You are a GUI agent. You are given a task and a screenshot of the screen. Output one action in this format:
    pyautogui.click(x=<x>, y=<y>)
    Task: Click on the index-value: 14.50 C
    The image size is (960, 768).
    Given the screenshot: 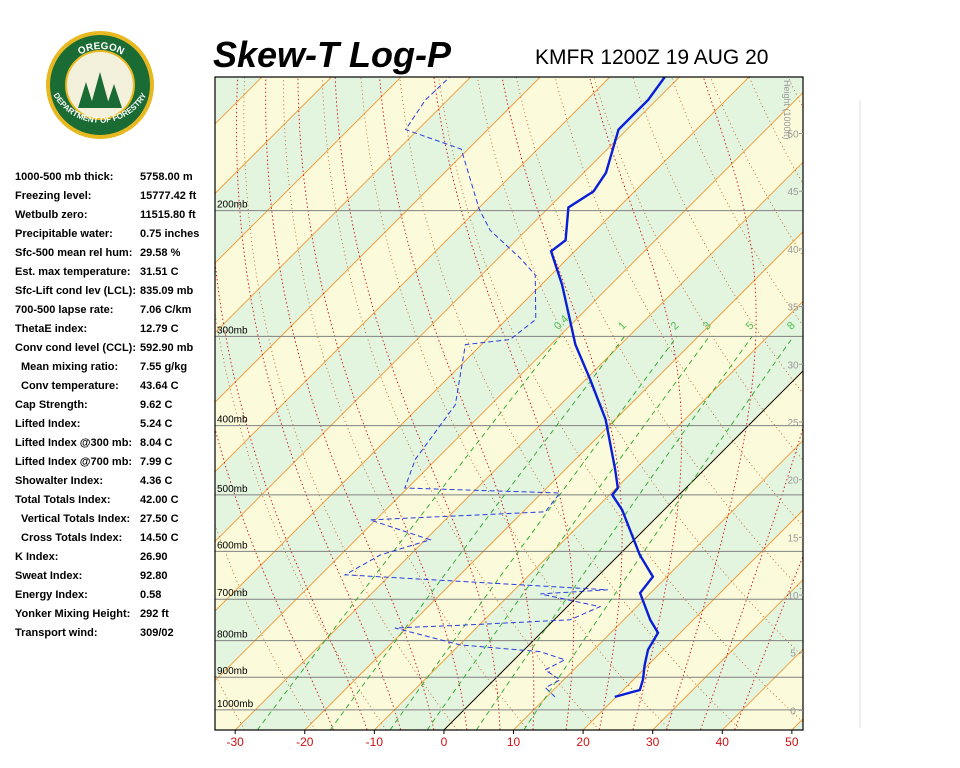 What is the action you would take?
    pyautogui.click(x=159, y=538)
    